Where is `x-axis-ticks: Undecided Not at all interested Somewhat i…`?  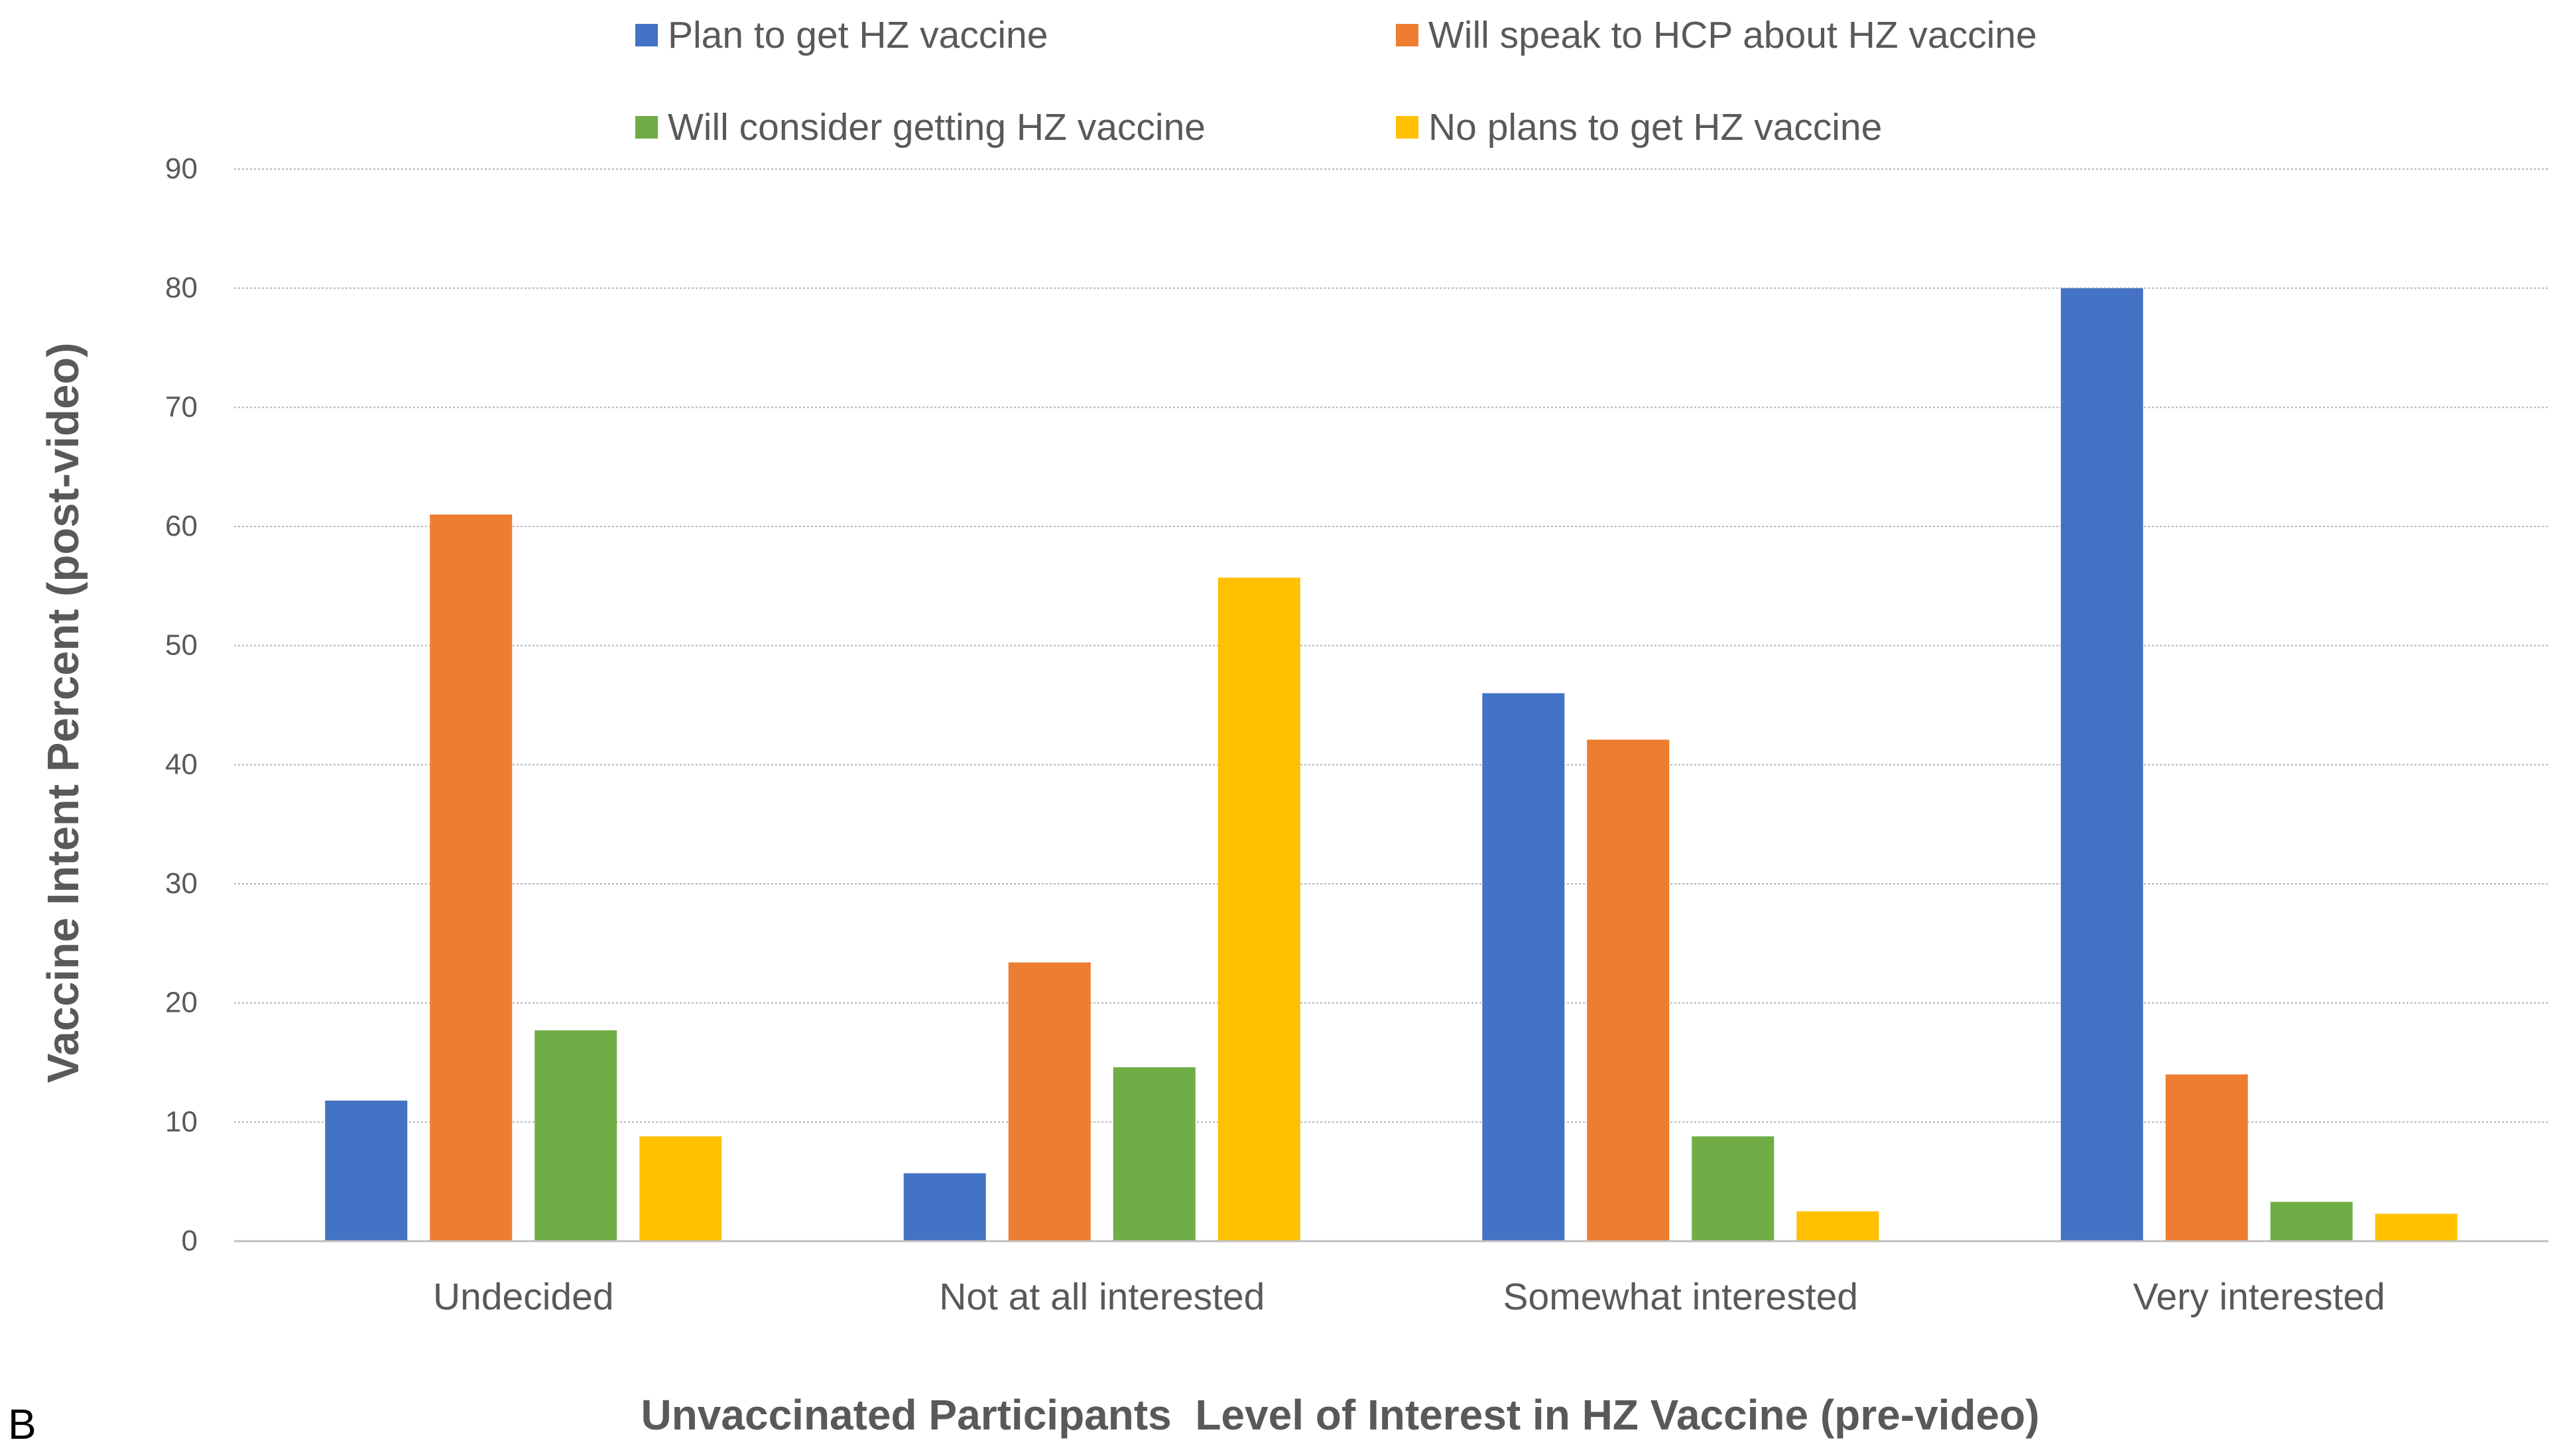 x-axis-ticks: Undecided Not at all interested Somewhat i… is located at coordinates (1409, 1297).